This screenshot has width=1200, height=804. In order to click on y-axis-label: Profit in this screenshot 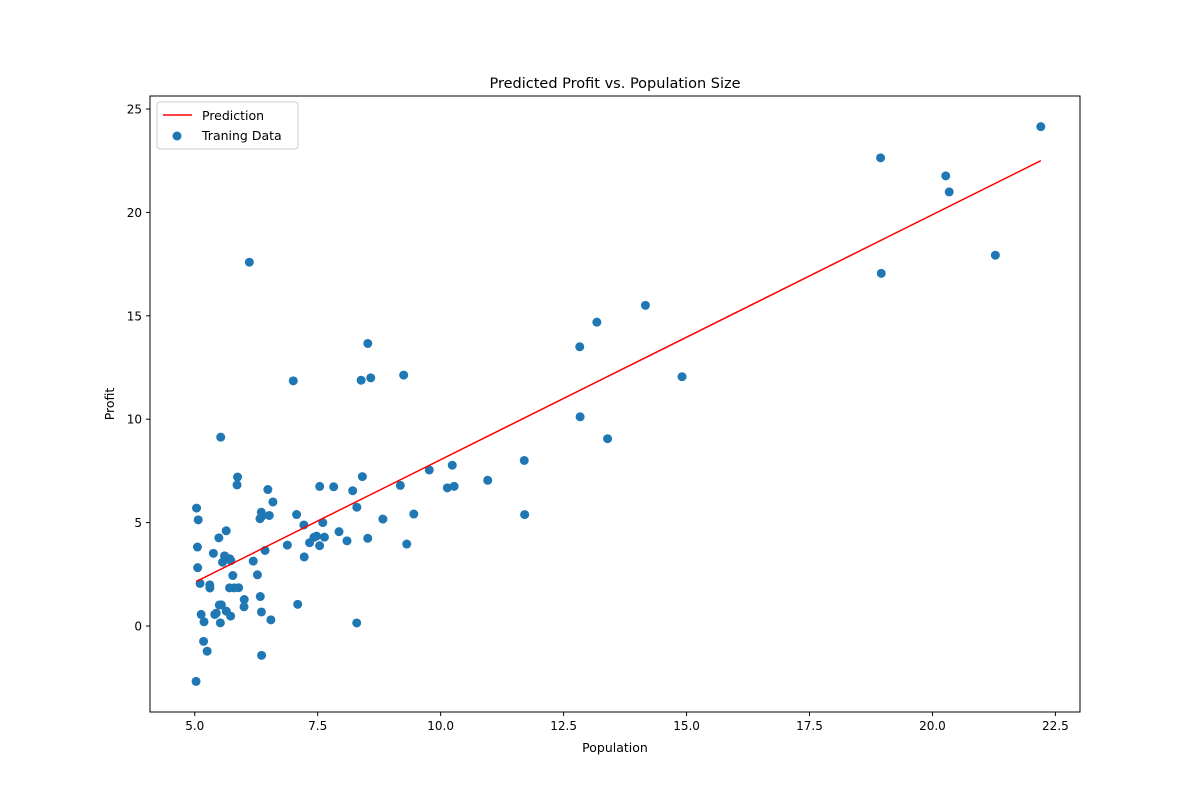, I will do `click(109, 404)`.